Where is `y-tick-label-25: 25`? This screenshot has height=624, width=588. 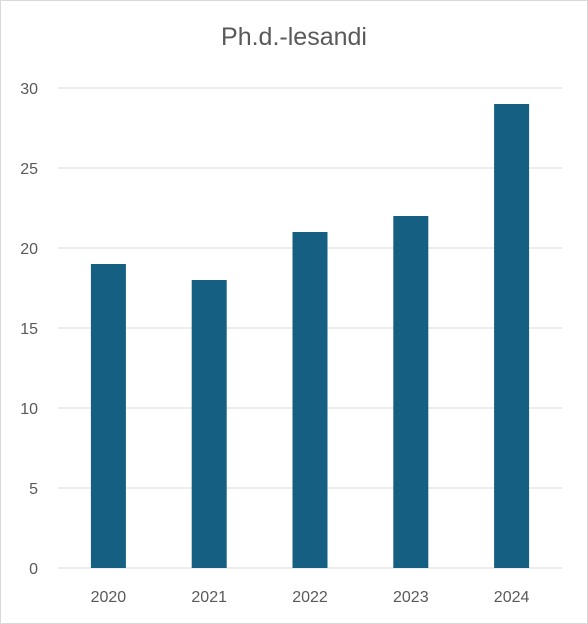 y-tick-label-25: 25 is located at coordinates (29, 169).